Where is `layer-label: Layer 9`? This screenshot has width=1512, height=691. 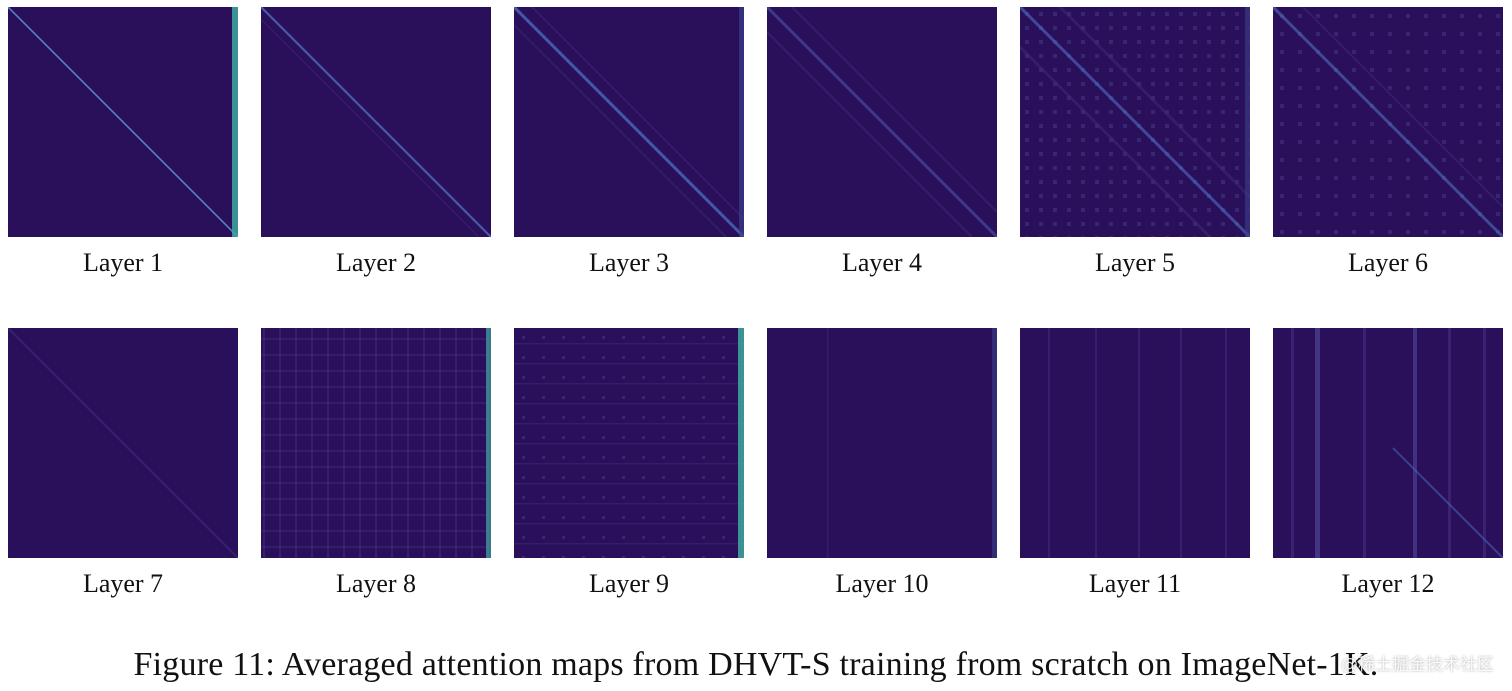
layer-label: Layer 9 is located at coordinates (629, 583).